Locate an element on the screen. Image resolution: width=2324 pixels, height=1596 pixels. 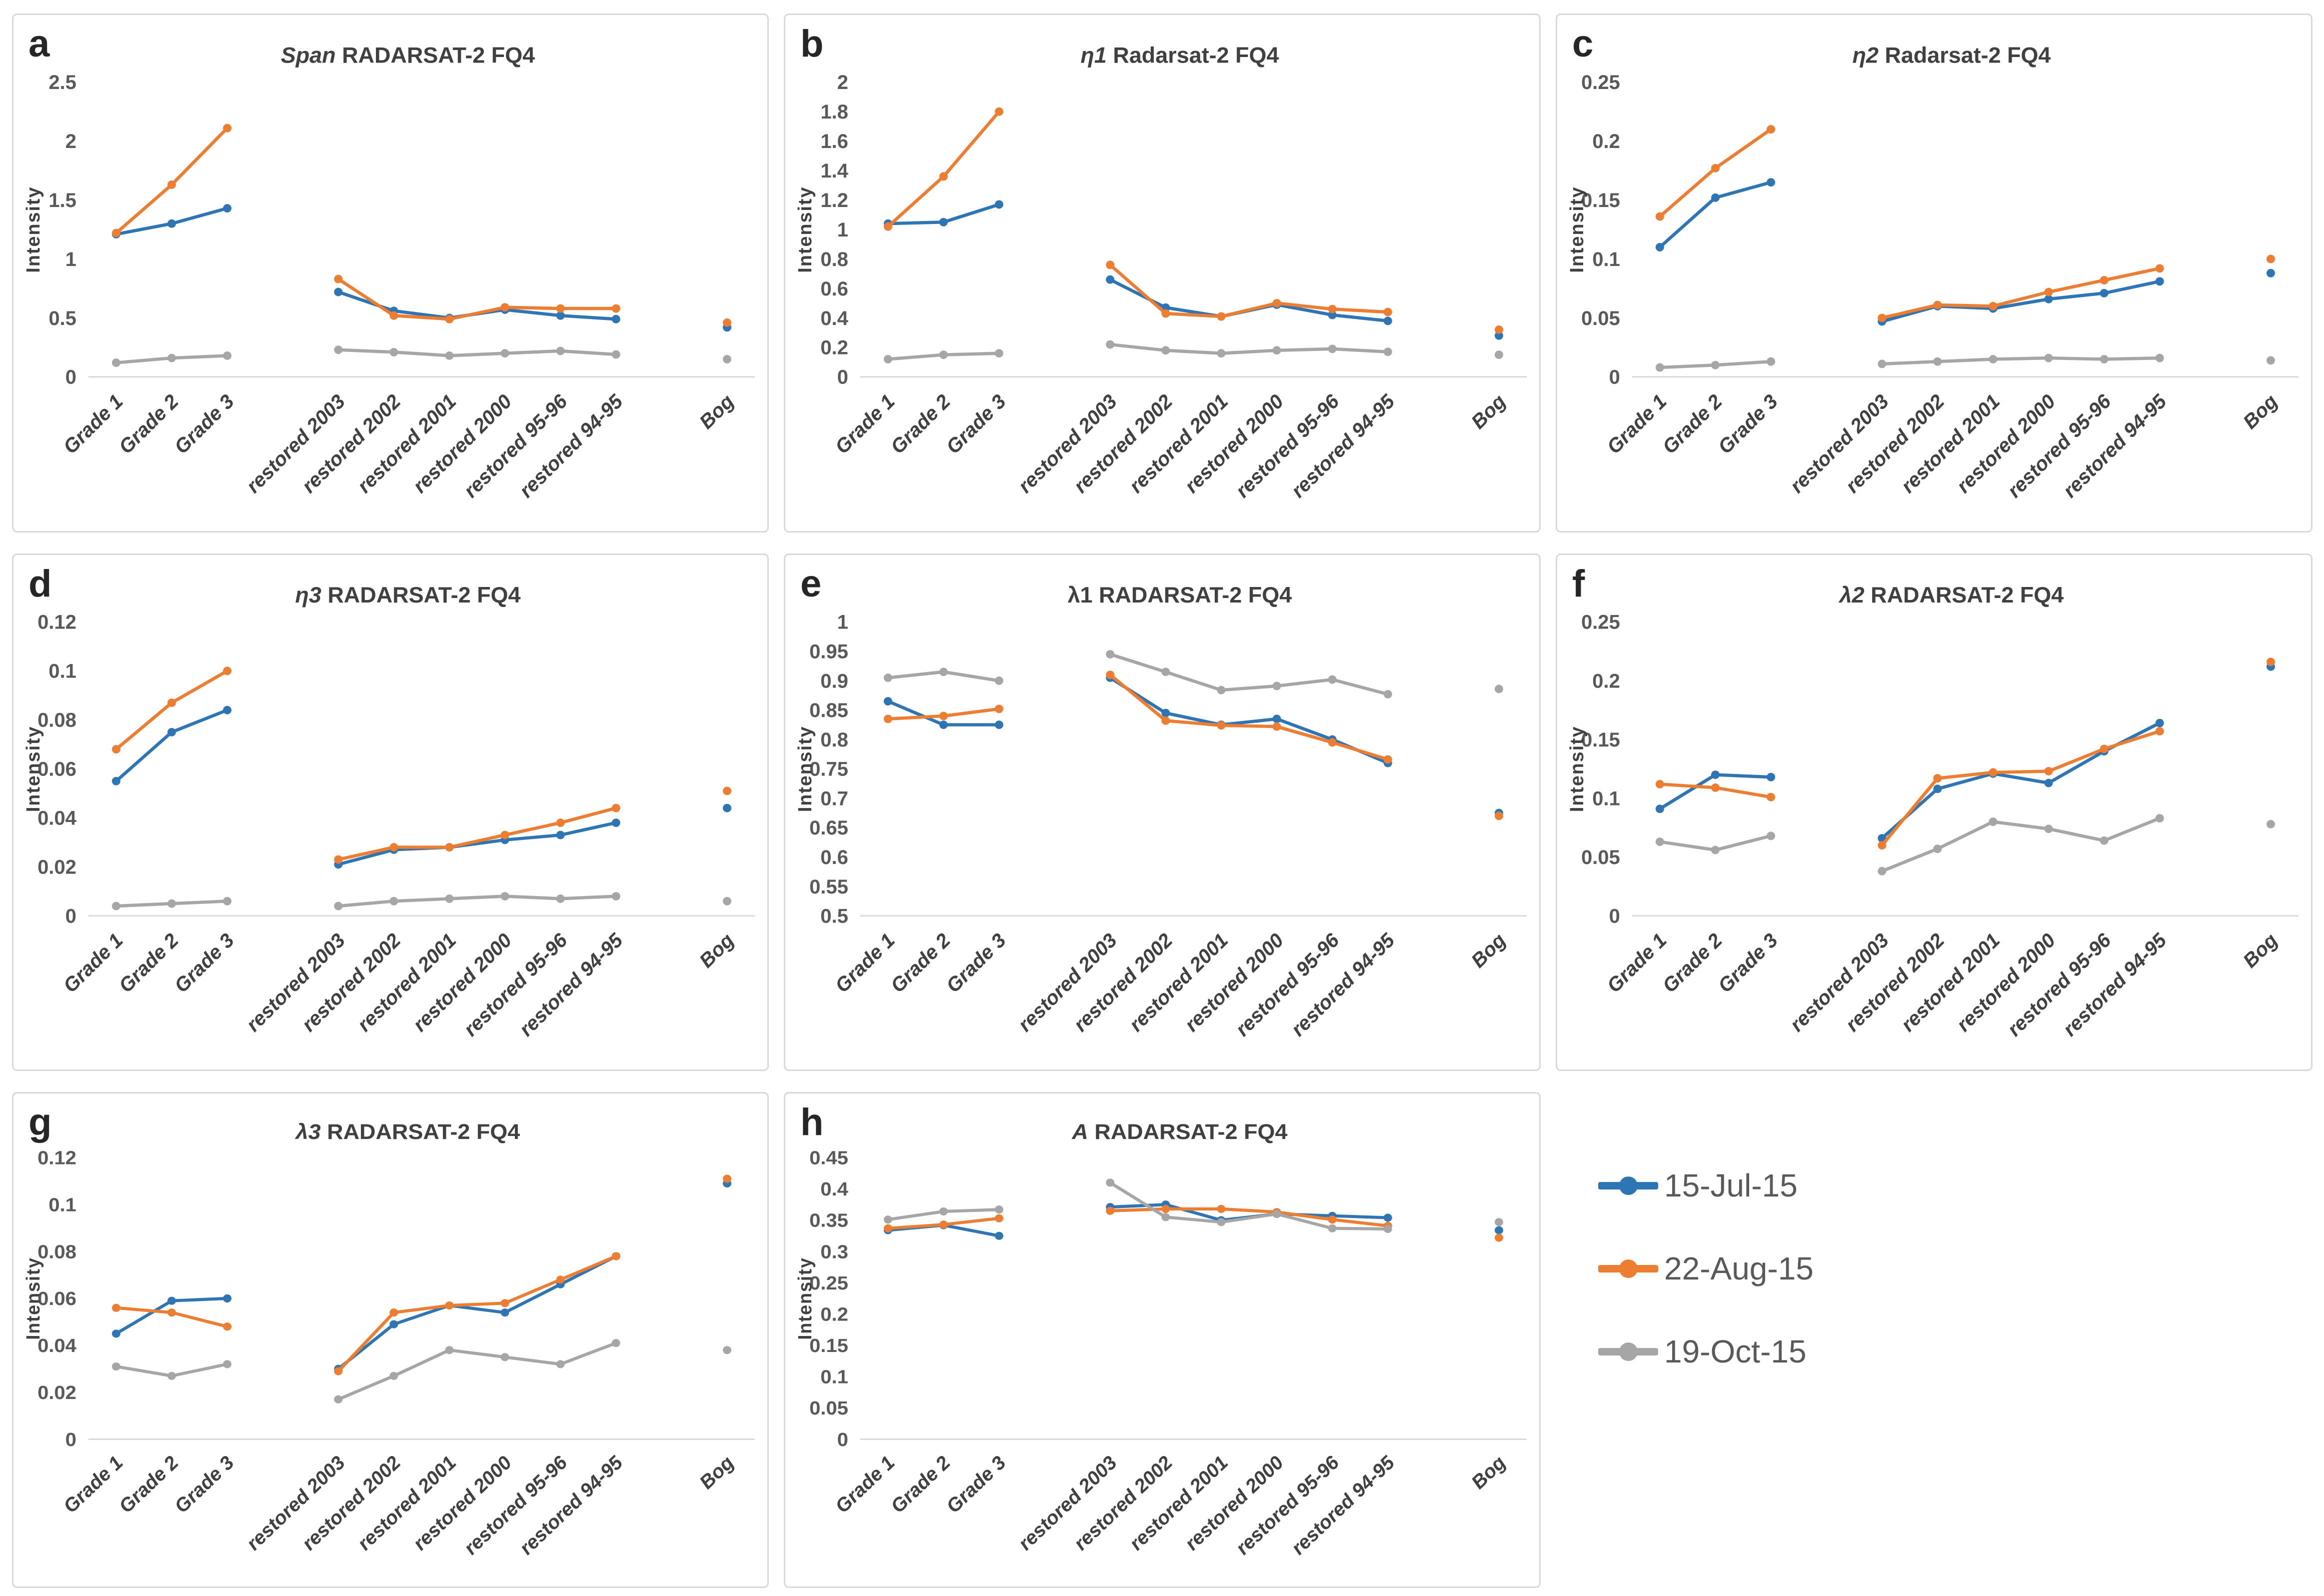
panel-letter-b: b is located at coordinates (812, 43).